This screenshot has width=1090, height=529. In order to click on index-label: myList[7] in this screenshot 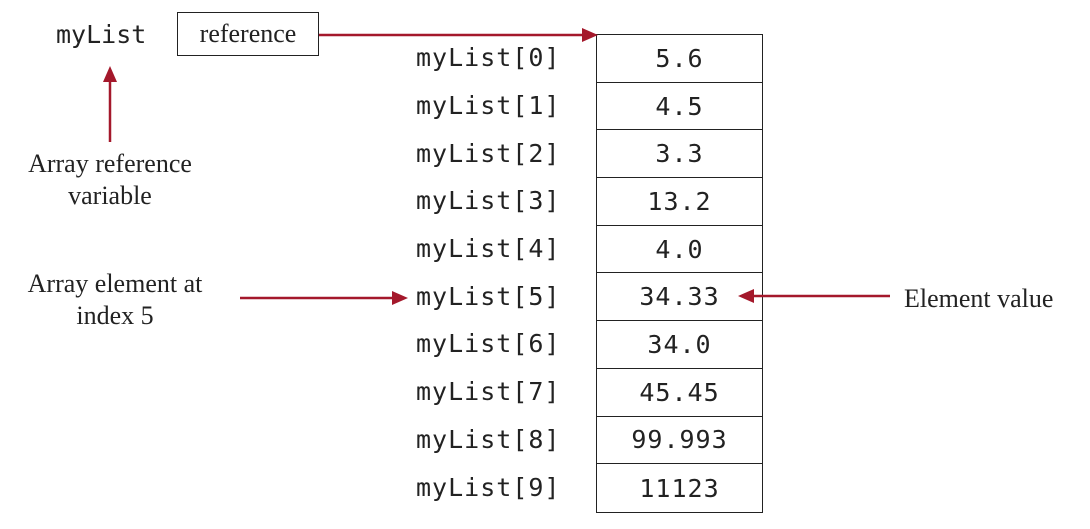, I will do `click(488, 392)`.